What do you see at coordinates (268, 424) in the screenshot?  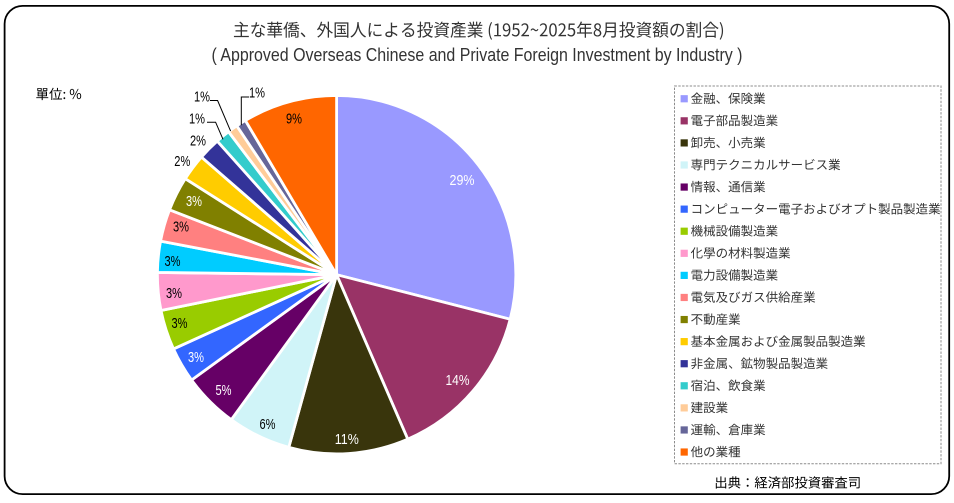 I see `svg-text: 6%` at bounding box center [268, 424].